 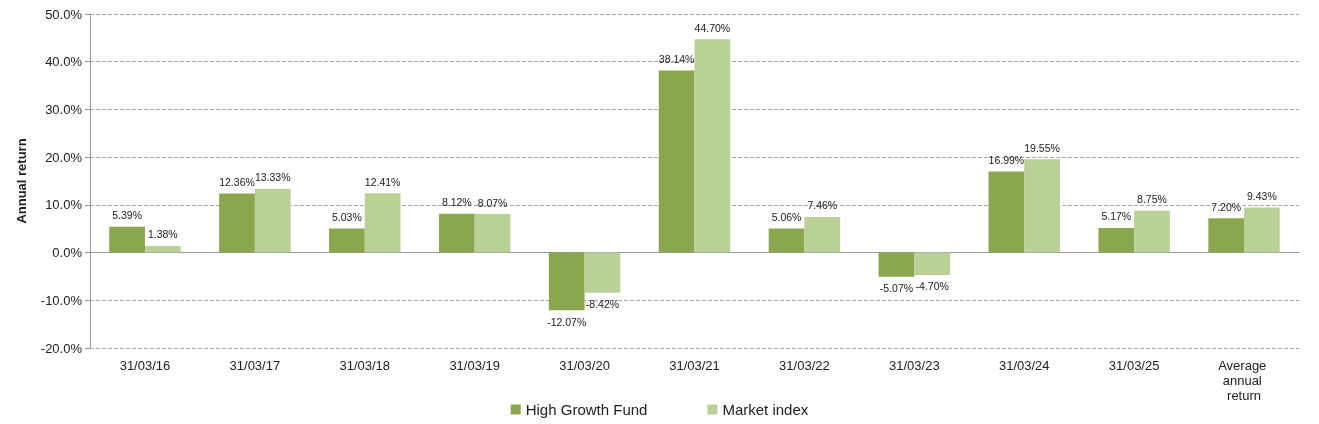 What do you see at coordinates (64, 62) in the screenshot?
I see `y-tick-label: 40.0%` at bounding box center [64, 62].